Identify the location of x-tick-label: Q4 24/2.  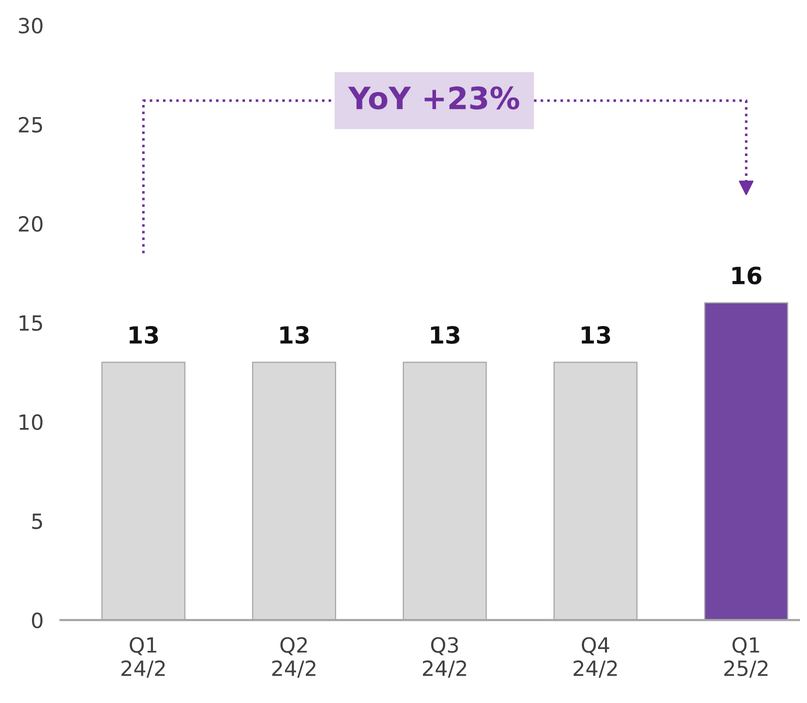
(595, 657).